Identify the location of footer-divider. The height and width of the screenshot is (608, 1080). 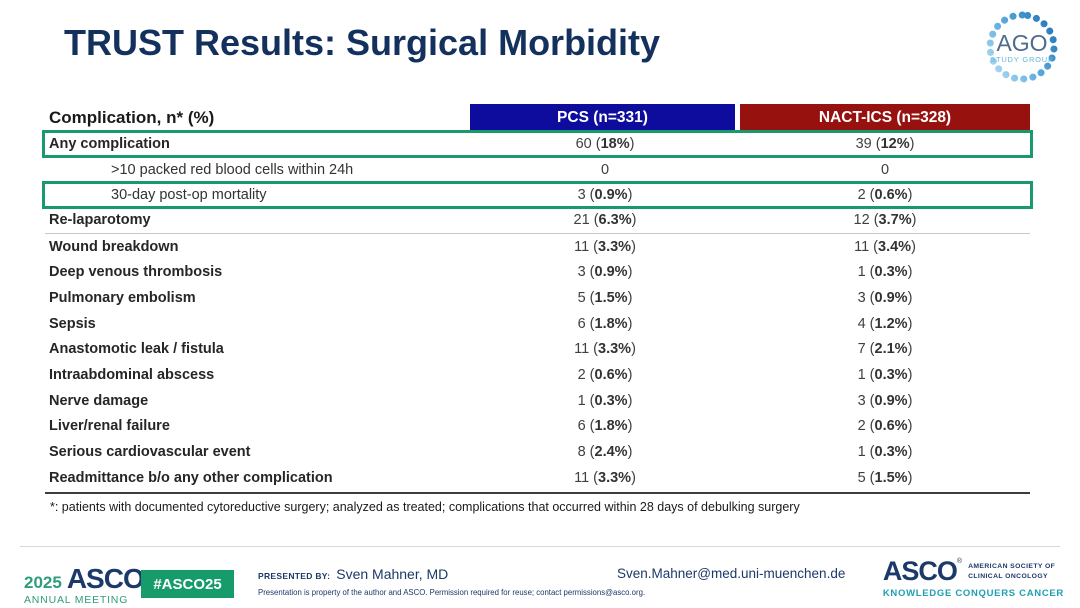
(540, 546).